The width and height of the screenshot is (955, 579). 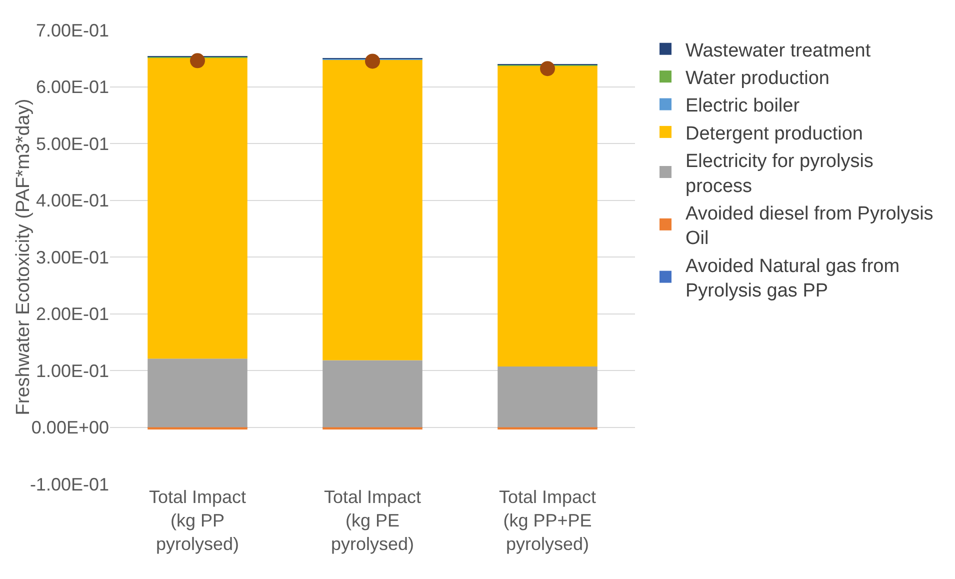 I want to click on x-tick-label: Total Impact (kg PP+PE pyrolysed), so click(x=547, y=520).